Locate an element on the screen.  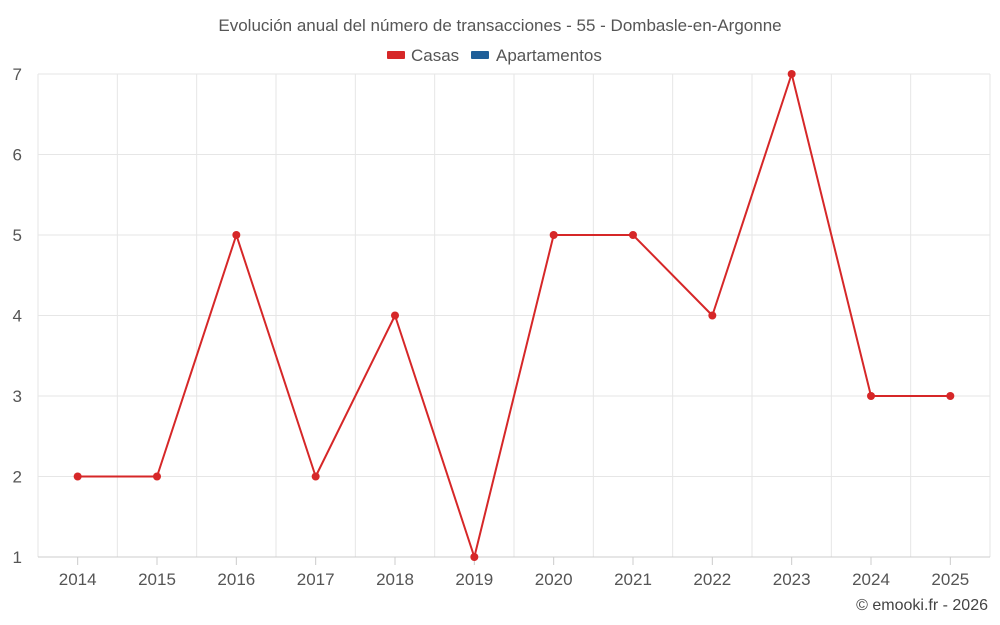
x-tick-label-2019: 2019 is located at coordinates (474, 579).